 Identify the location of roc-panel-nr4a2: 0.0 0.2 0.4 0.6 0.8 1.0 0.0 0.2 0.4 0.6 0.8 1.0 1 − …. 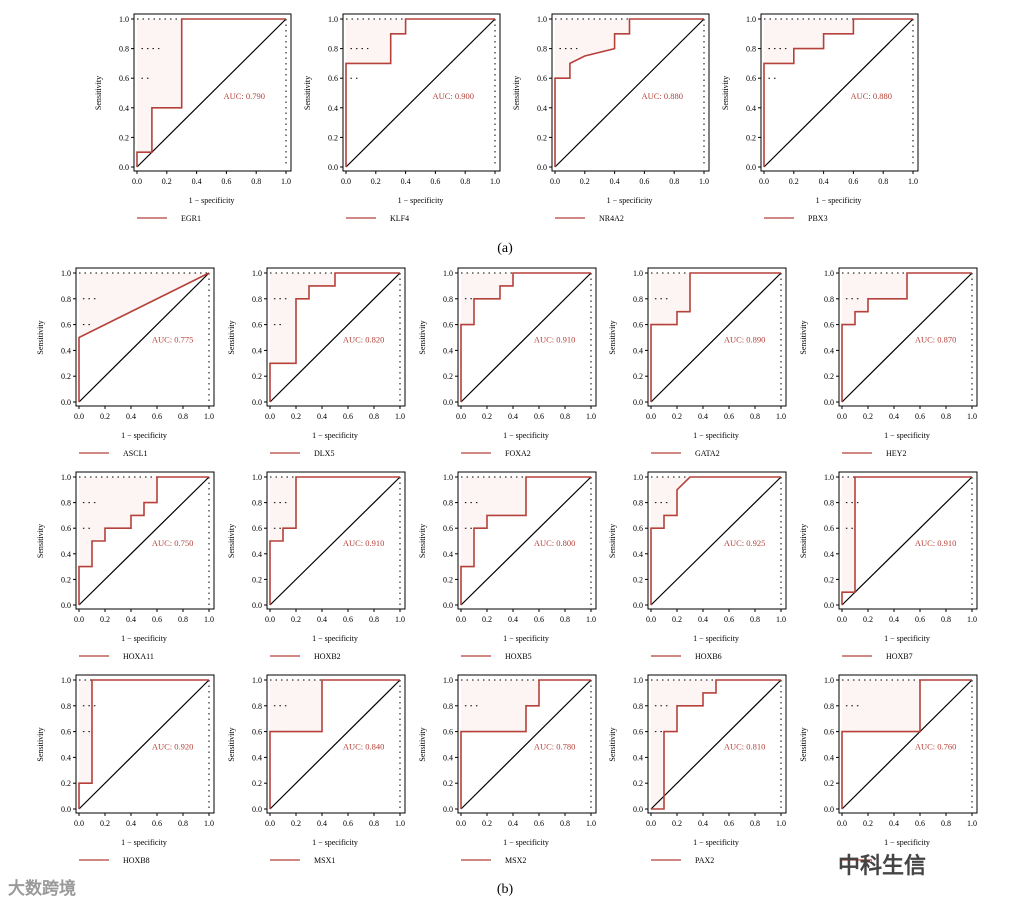
(611, 118).